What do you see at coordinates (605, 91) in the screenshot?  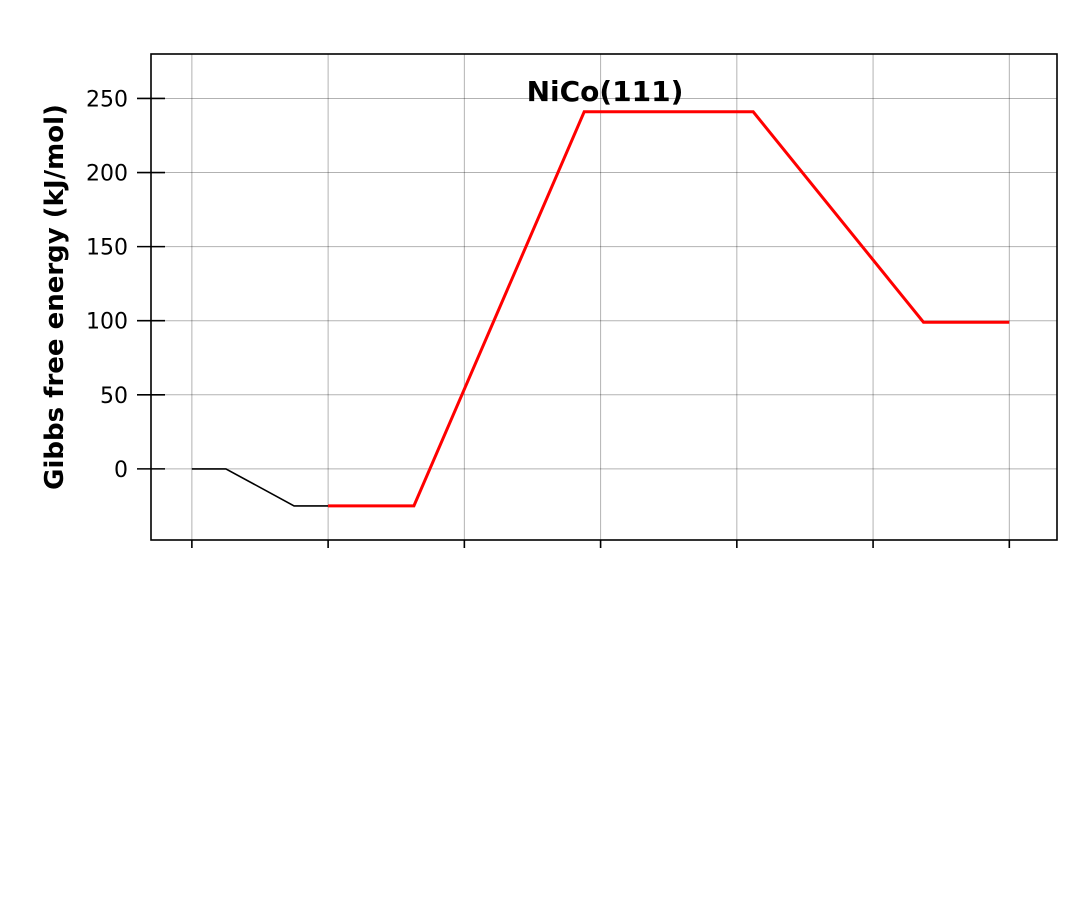 I see `chart-annotation: NiCo(111)` at bounding box center [605, 91].